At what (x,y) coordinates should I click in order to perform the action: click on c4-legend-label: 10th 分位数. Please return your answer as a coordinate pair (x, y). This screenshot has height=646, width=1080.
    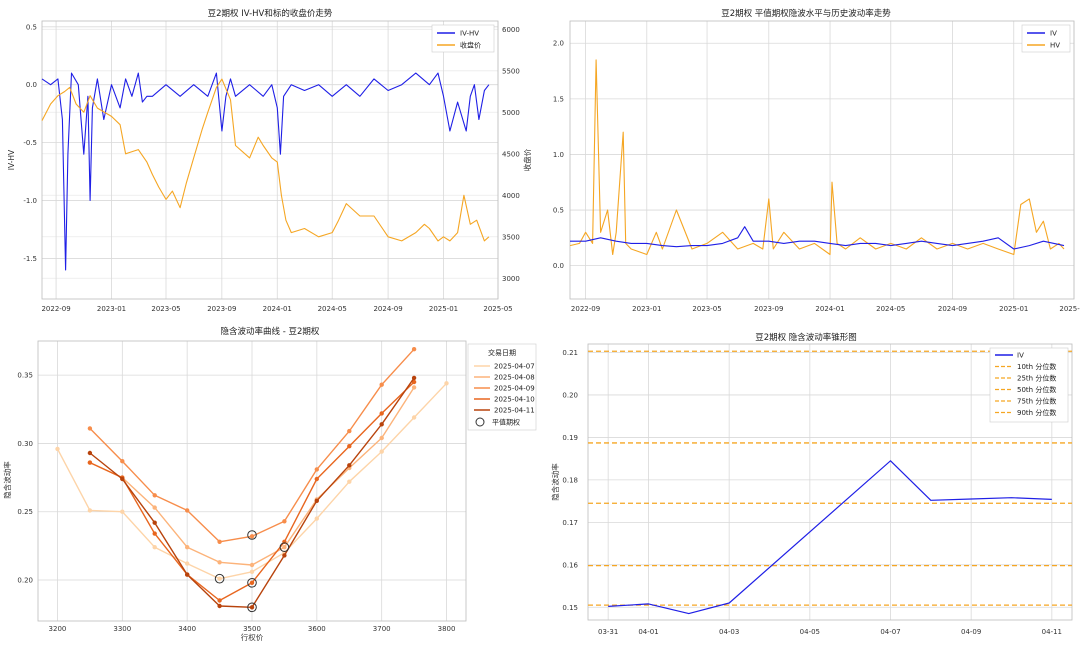
    Looking at the image, I should click on (1036, 366).